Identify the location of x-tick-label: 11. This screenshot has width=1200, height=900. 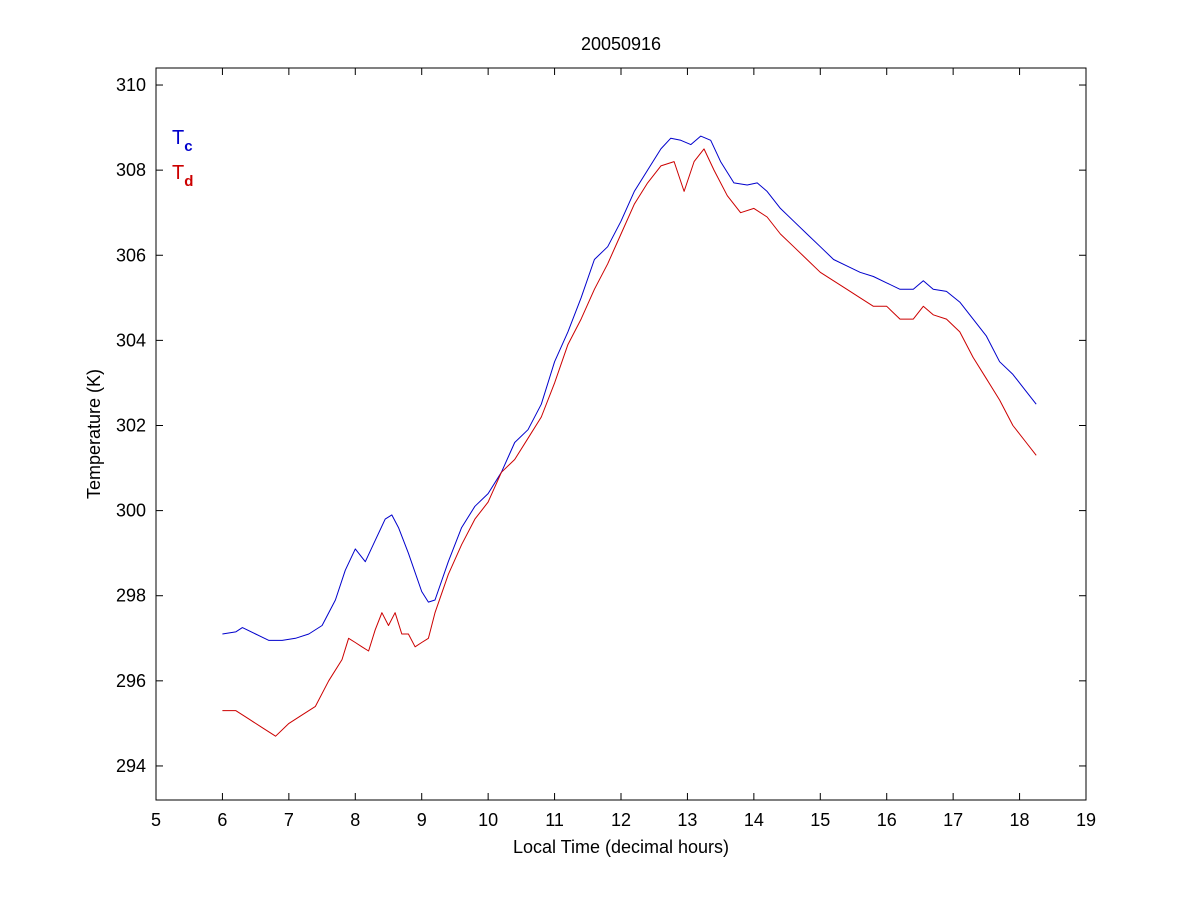
(554, 820).